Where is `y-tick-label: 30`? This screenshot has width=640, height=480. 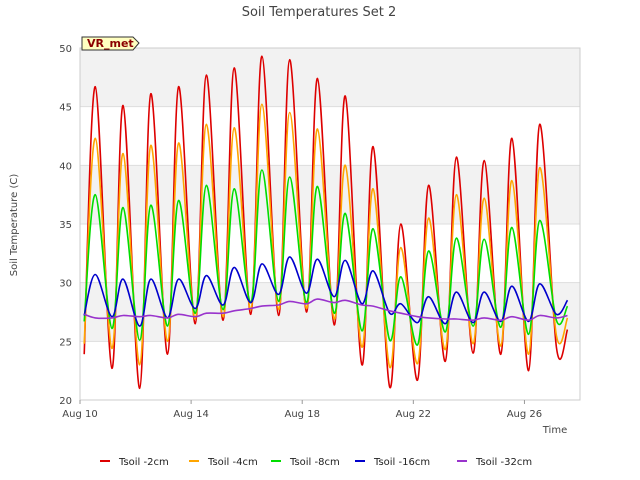 y-tick-label: 30 is located at coordinates (65, 284).